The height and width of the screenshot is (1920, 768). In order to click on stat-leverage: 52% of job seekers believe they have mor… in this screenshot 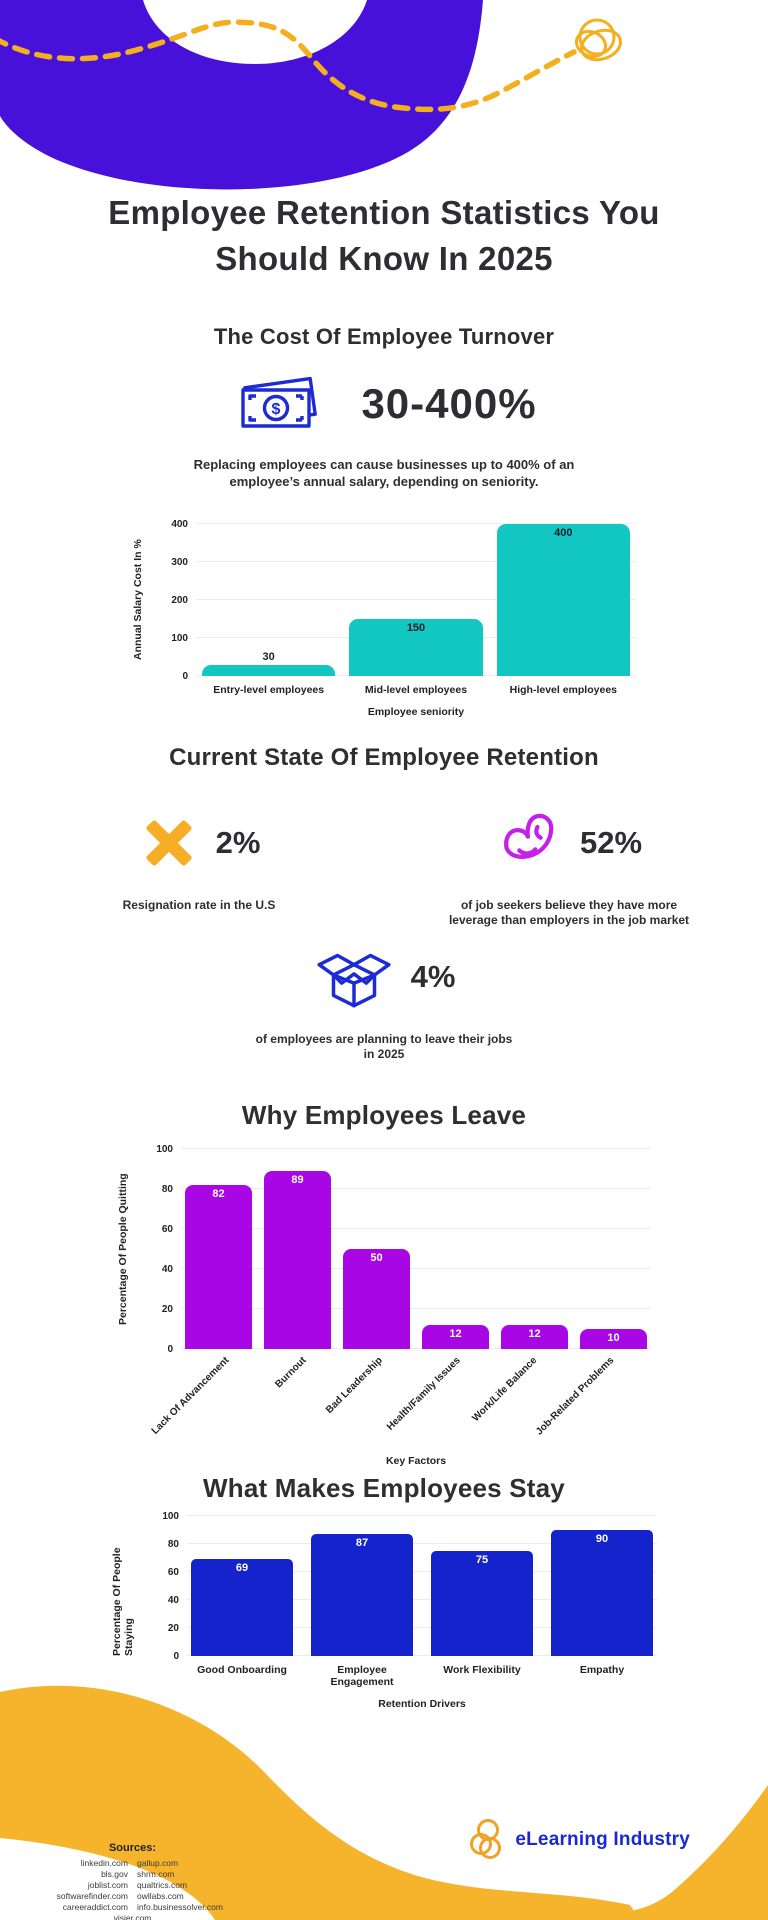, I will do `click(569, 864)`.